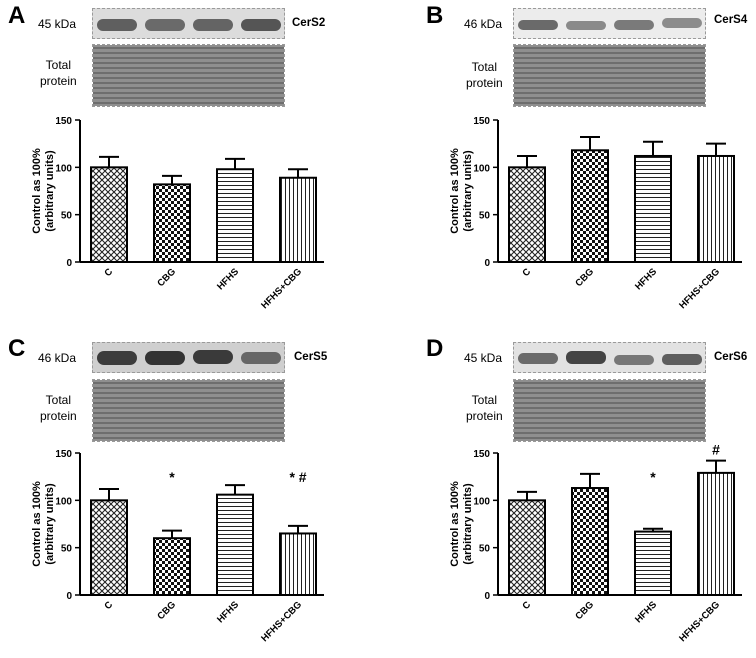  What do you see at coordinates (731, 357) in the screenshot?
I see `protein-label: CerS6` at bounding box center [731, 357].